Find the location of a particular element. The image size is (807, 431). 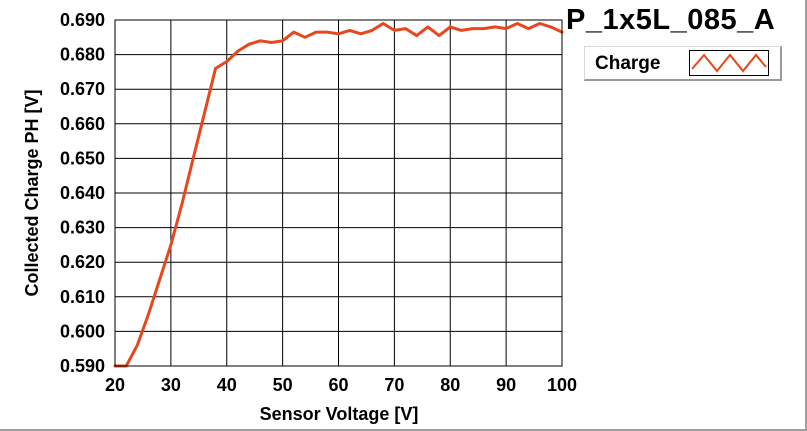

y-tick-label: 0.590 is located at coordinates (82, 366).